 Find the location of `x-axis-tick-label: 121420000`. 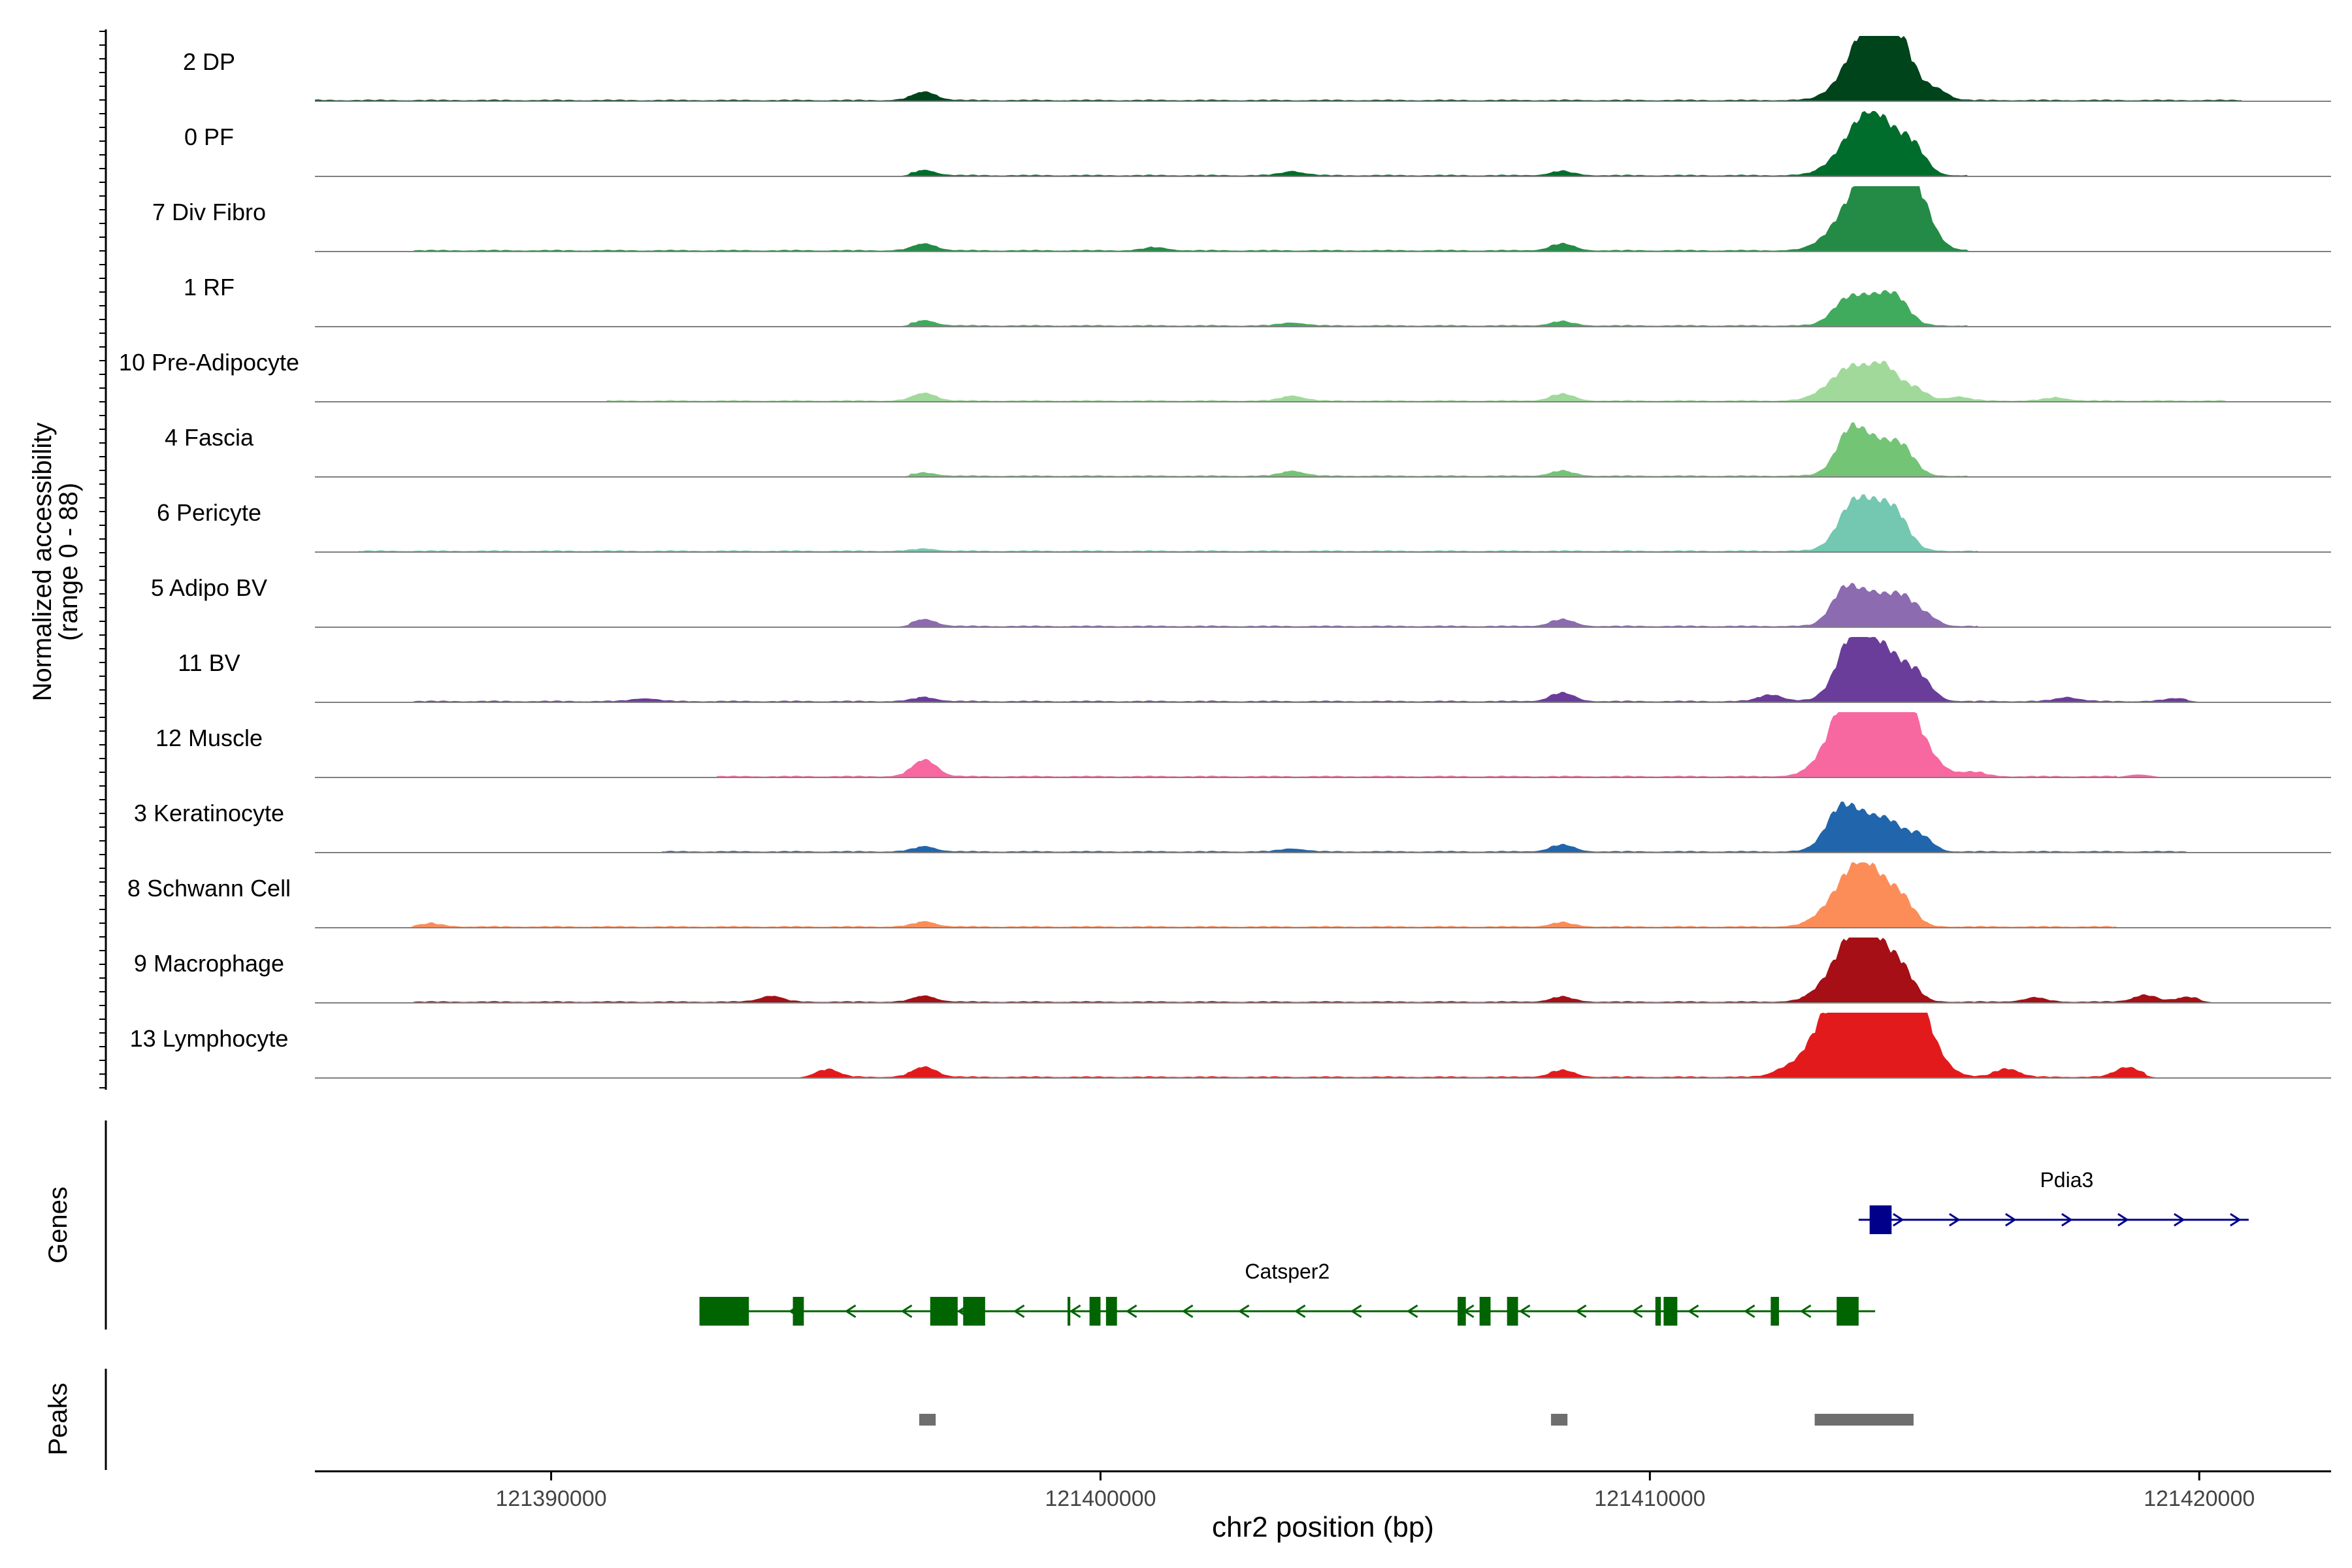

x-axis-tick-label: 121420000 is located at coordinates (2199, 1498).